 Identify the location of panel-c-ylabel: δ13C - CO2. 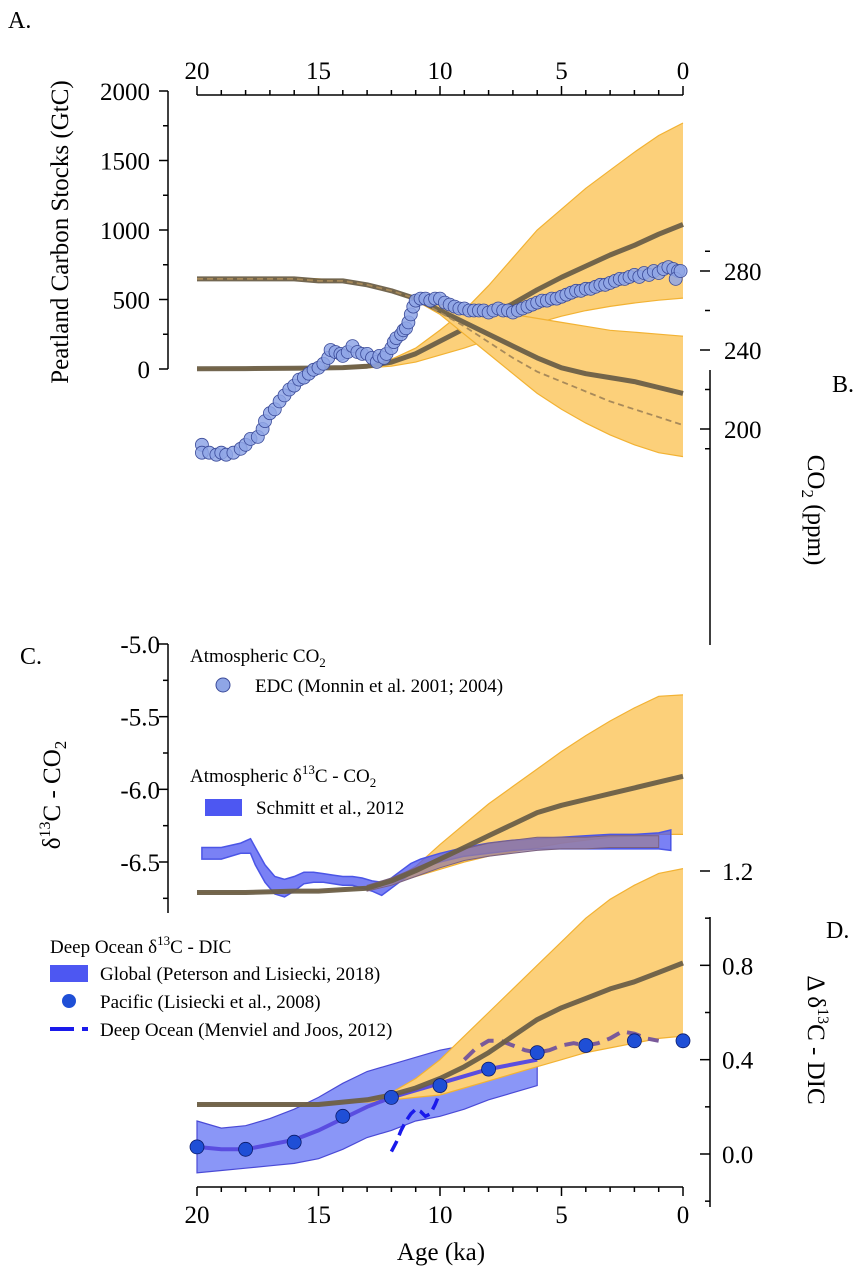
(53, 795).